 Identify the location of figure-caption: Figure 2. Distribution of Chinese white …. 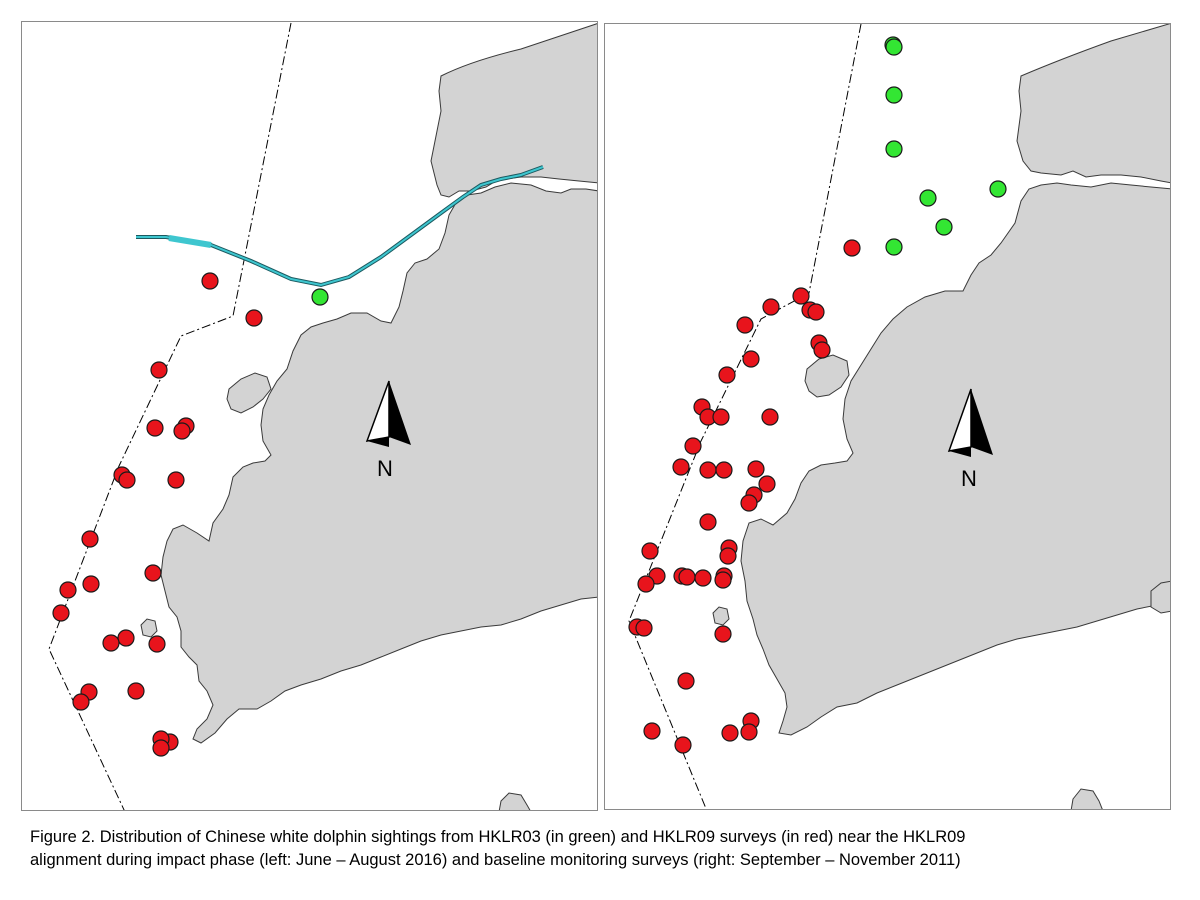
(605, 849).